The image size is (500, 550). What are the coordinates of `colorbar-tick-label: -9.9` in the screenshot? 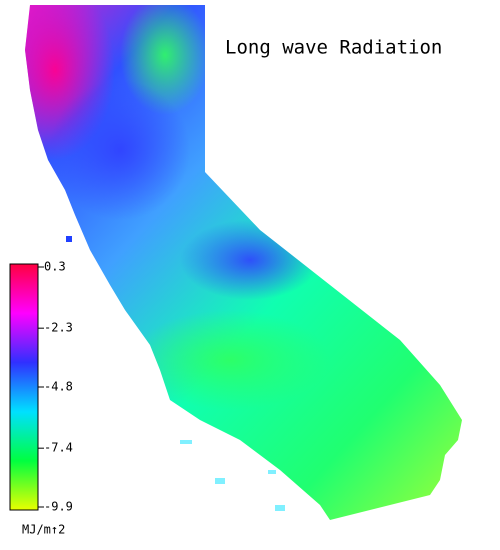 It's located at (58, 507).